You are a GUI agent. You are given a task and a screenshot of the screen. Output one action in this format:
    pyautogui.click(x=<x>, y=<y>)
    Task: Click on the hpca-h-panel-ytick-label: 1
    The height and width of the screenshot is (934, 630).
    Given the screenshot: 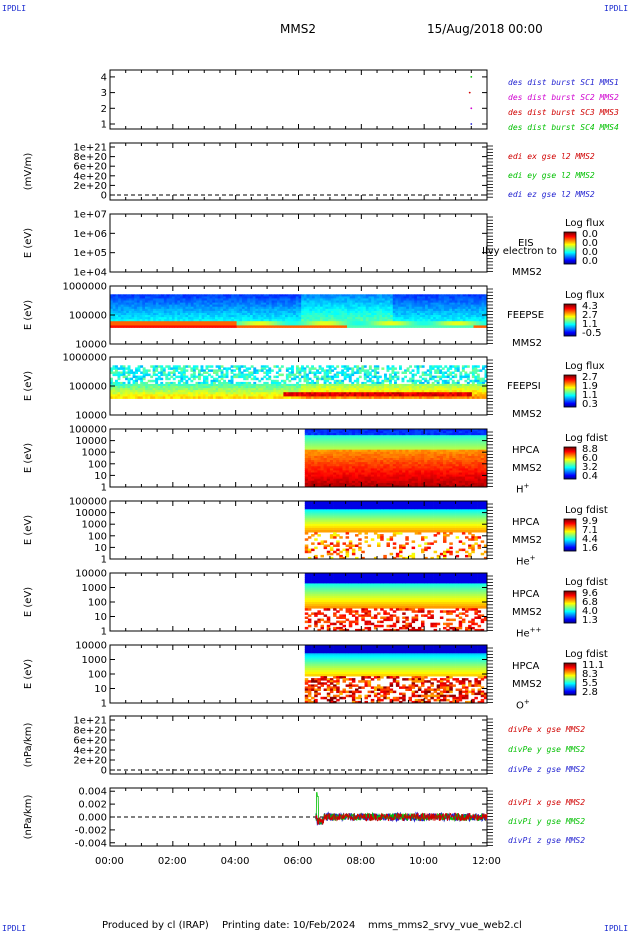 What is the action you would take?
    pyautogui.click(x=104, y=488)
    